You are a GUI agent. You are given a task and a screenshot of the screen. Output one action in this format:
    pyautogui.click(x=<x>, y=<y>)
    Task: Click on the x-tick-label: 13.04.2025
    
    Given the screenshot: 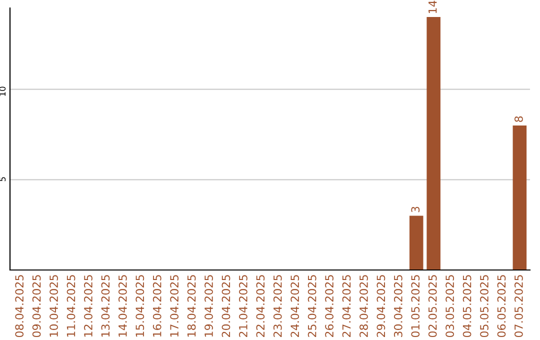 What is the action you would take?
    pyautogui.click(x=105, y=306)
    